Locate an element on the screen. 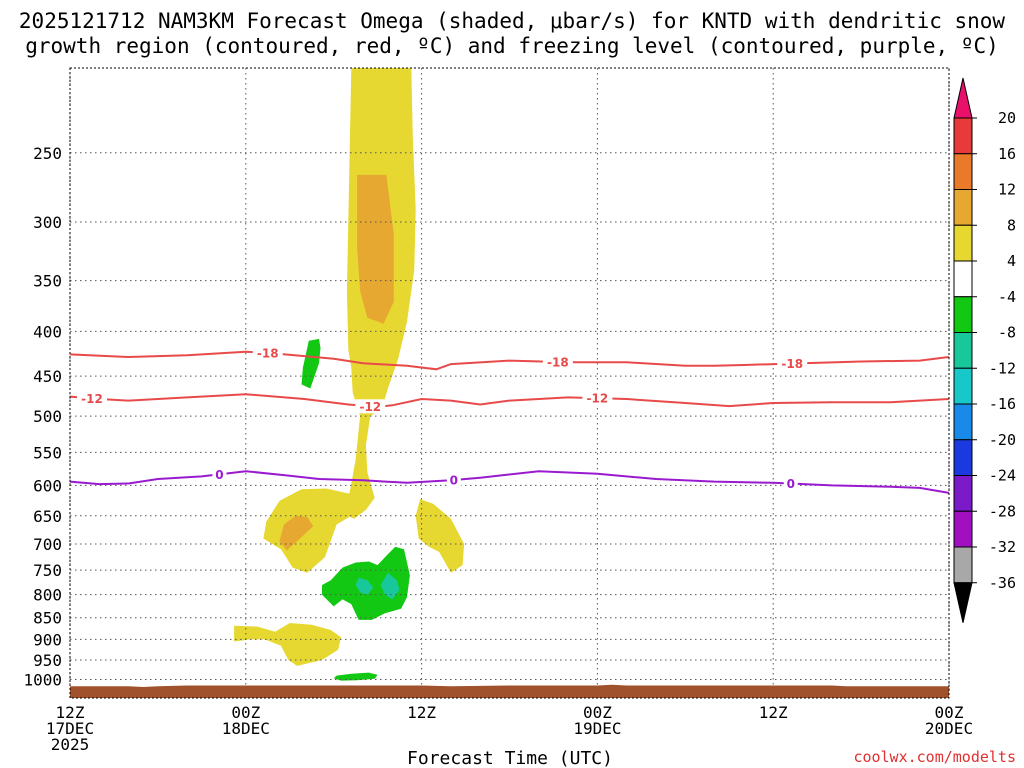 This screenshot has width=1024, height=768. y-tick-label: 300 is located at coordinates (47, 222).